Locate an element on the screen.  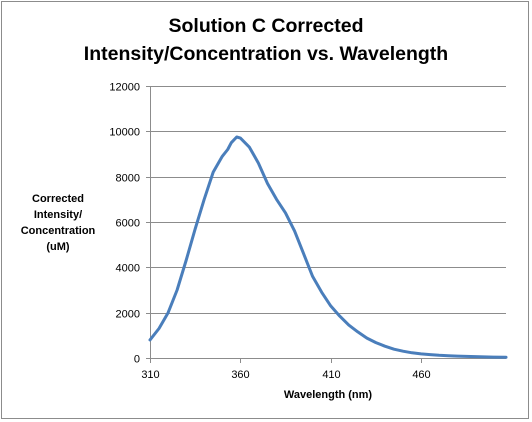
x-tick-label: 310 is located at coordinates (150, 375).